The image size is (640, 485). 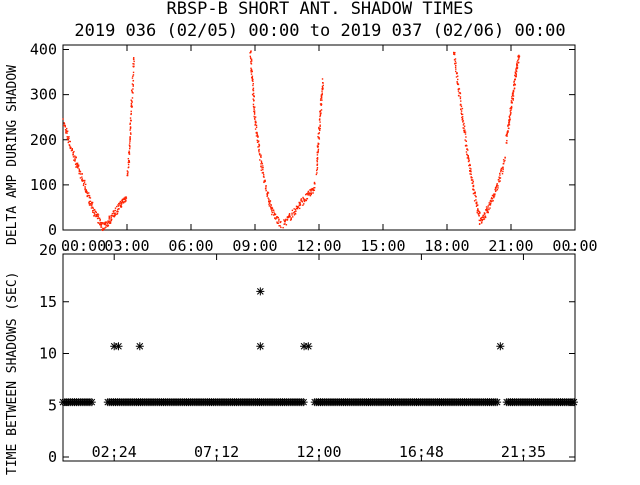 What do you see at coordinates (52, 230) in the screenshot?
I see `top-y-tick-label: 0` at bounding box center [52, 230].